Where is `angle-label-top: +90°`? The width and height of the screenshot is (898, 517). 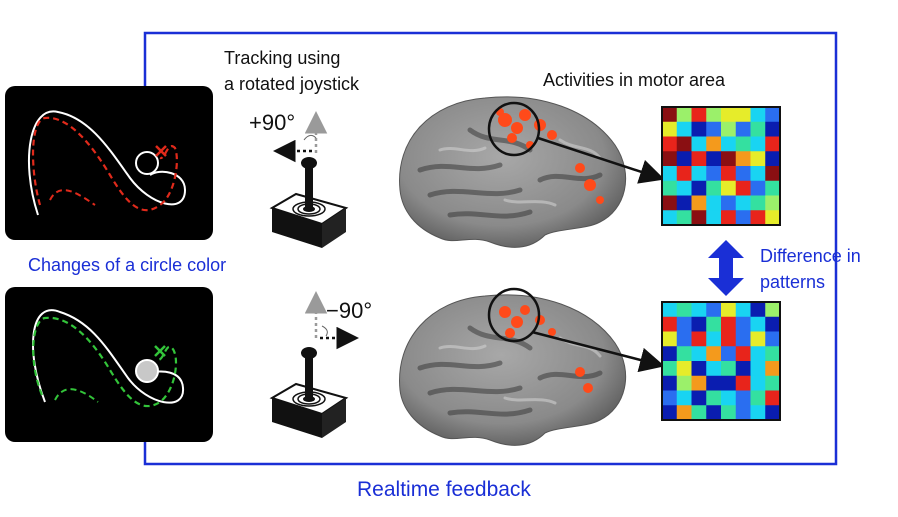 angle-label-top: +90° is located at coordinates (272, 122).